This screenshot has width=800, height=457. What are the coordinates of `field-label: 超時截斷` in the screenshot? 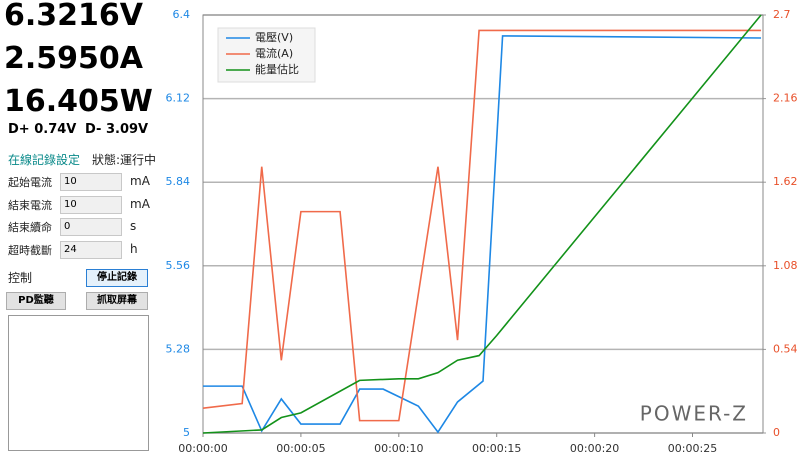 It's located at (30, 250).